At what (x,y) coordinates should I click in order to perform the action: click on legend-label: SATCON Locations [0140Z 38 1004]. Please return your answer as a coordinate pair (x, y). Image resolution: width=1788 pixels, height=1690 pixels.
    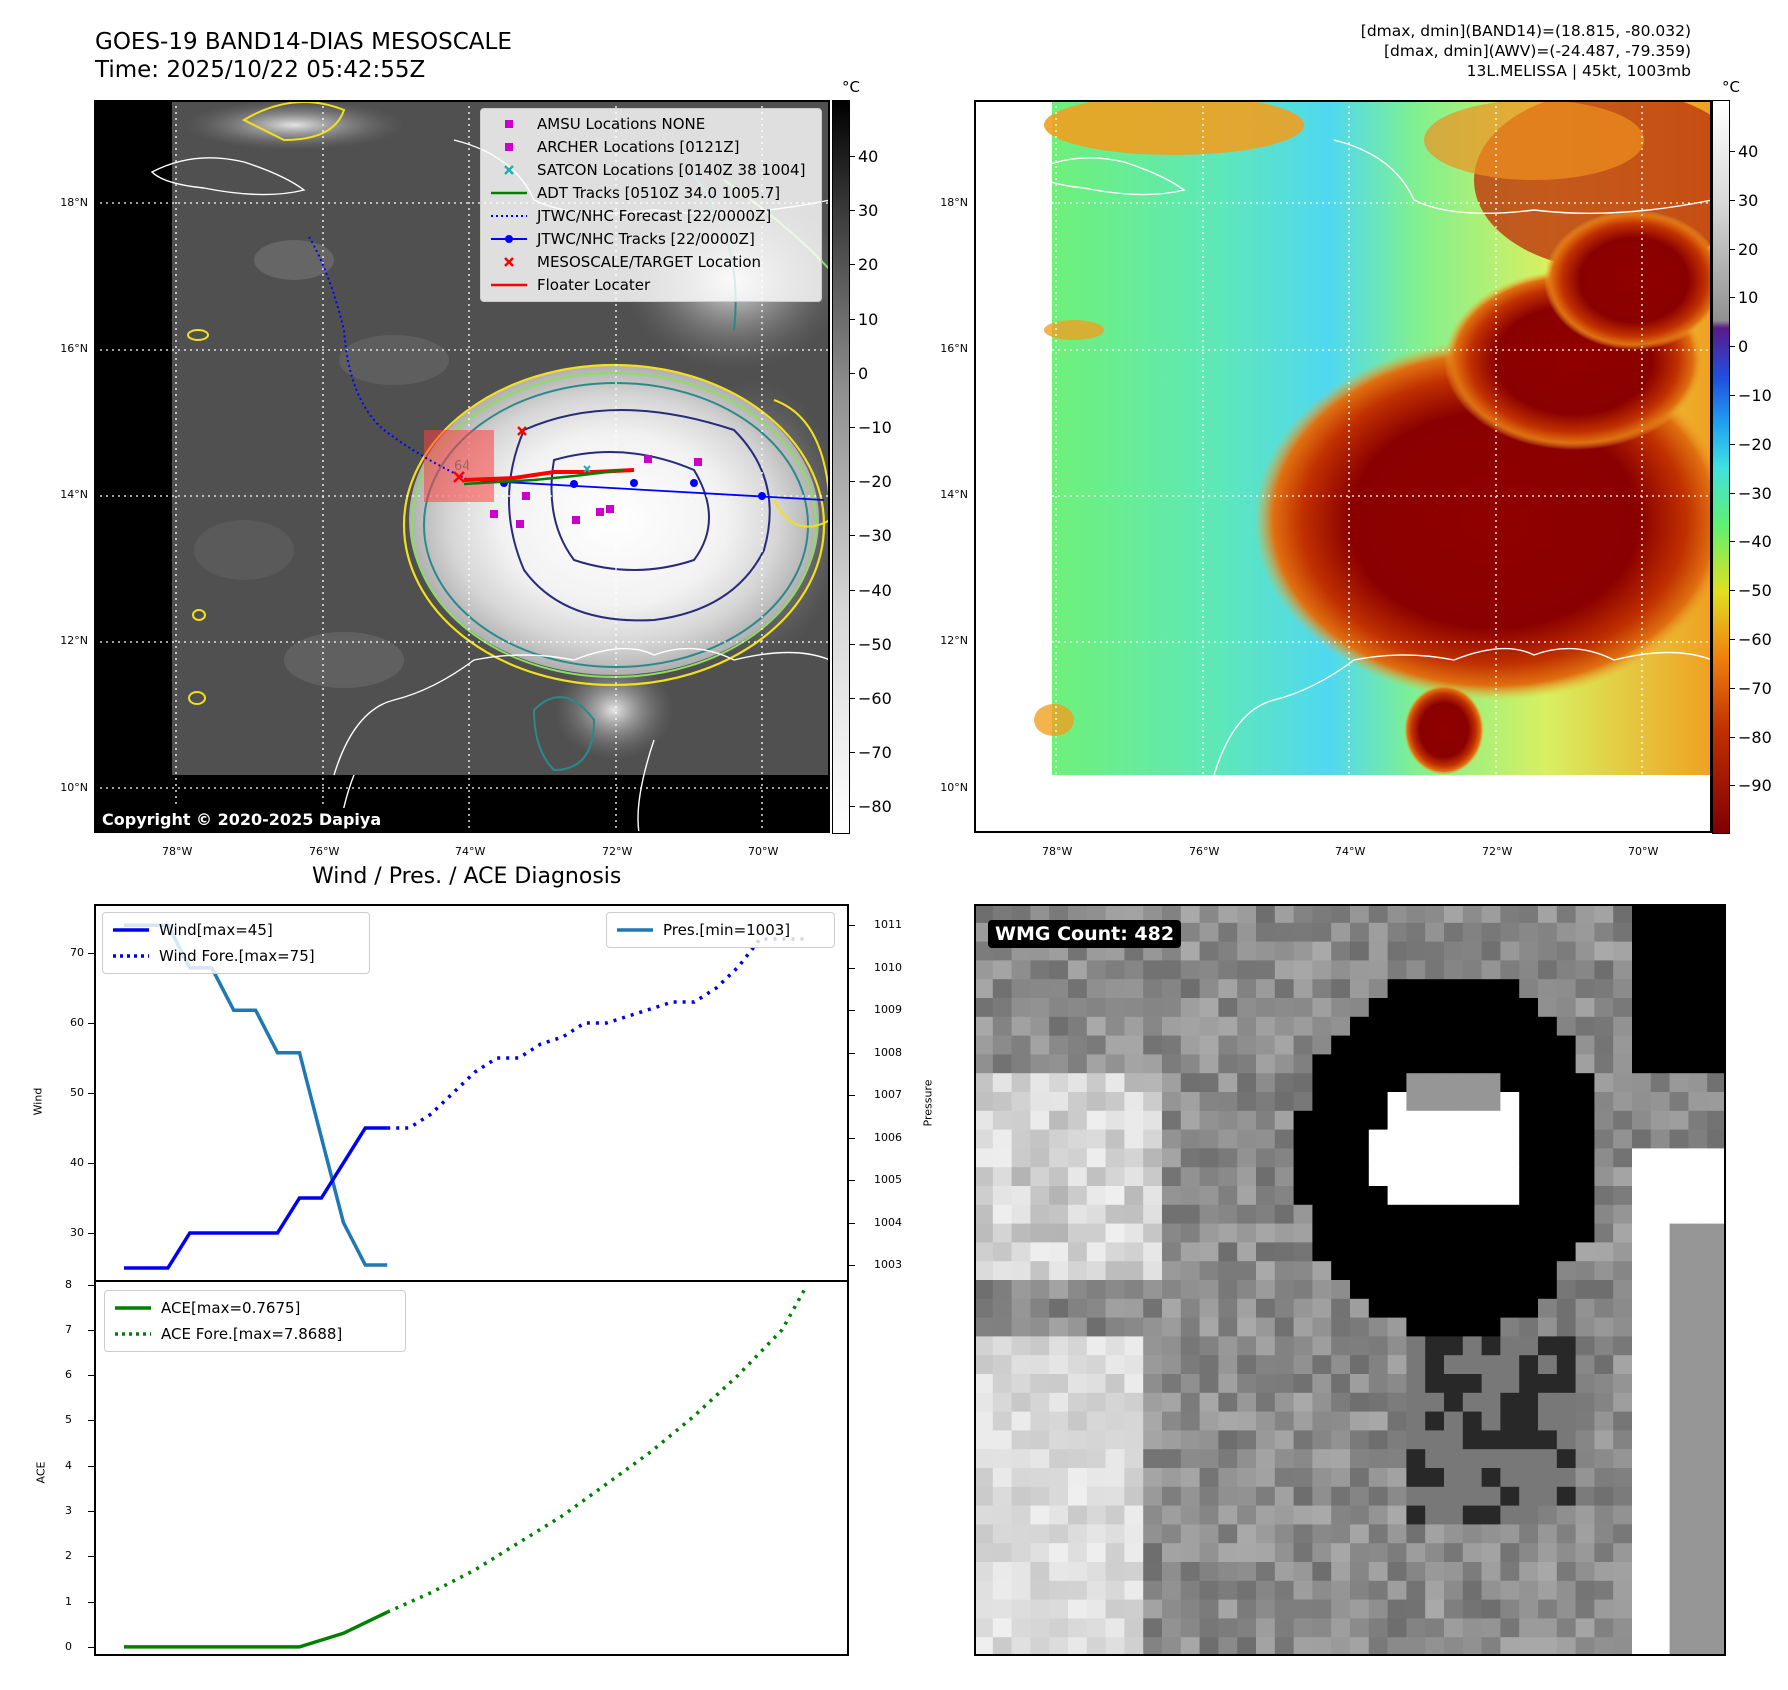
    Looking at the image, I should click on (671, 170).